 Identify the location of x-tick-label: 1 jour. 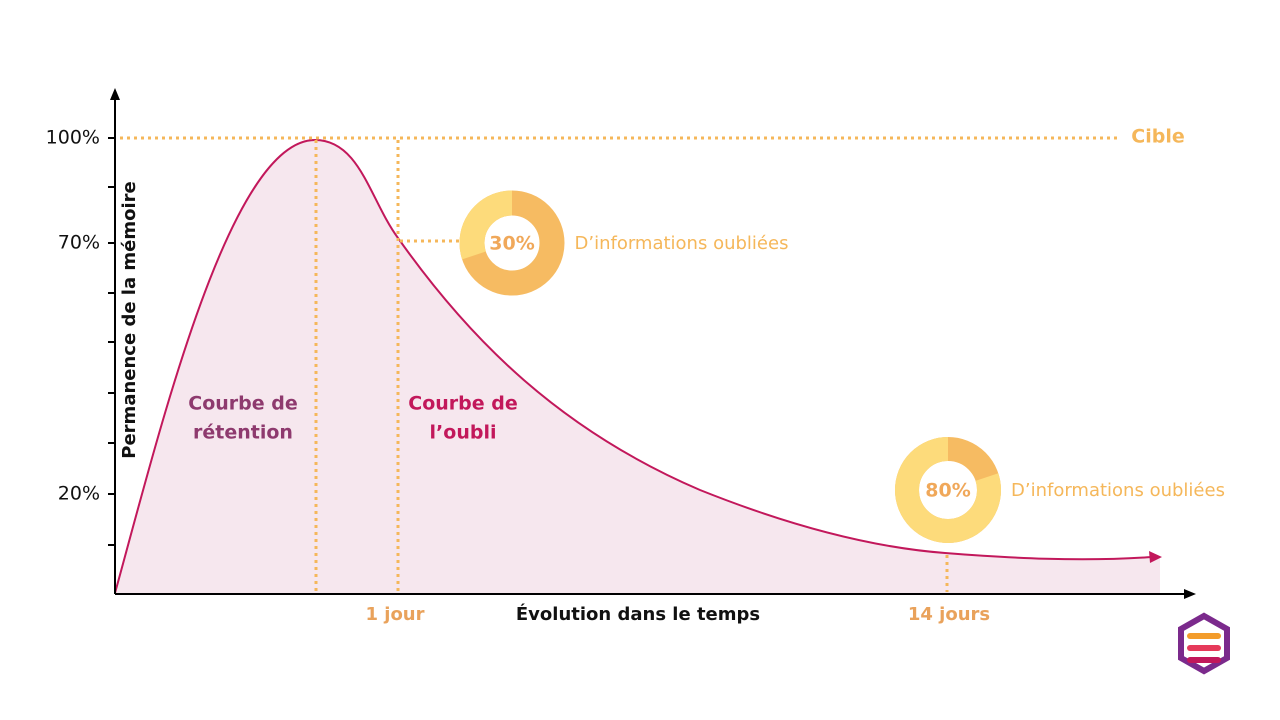
(394, 614).